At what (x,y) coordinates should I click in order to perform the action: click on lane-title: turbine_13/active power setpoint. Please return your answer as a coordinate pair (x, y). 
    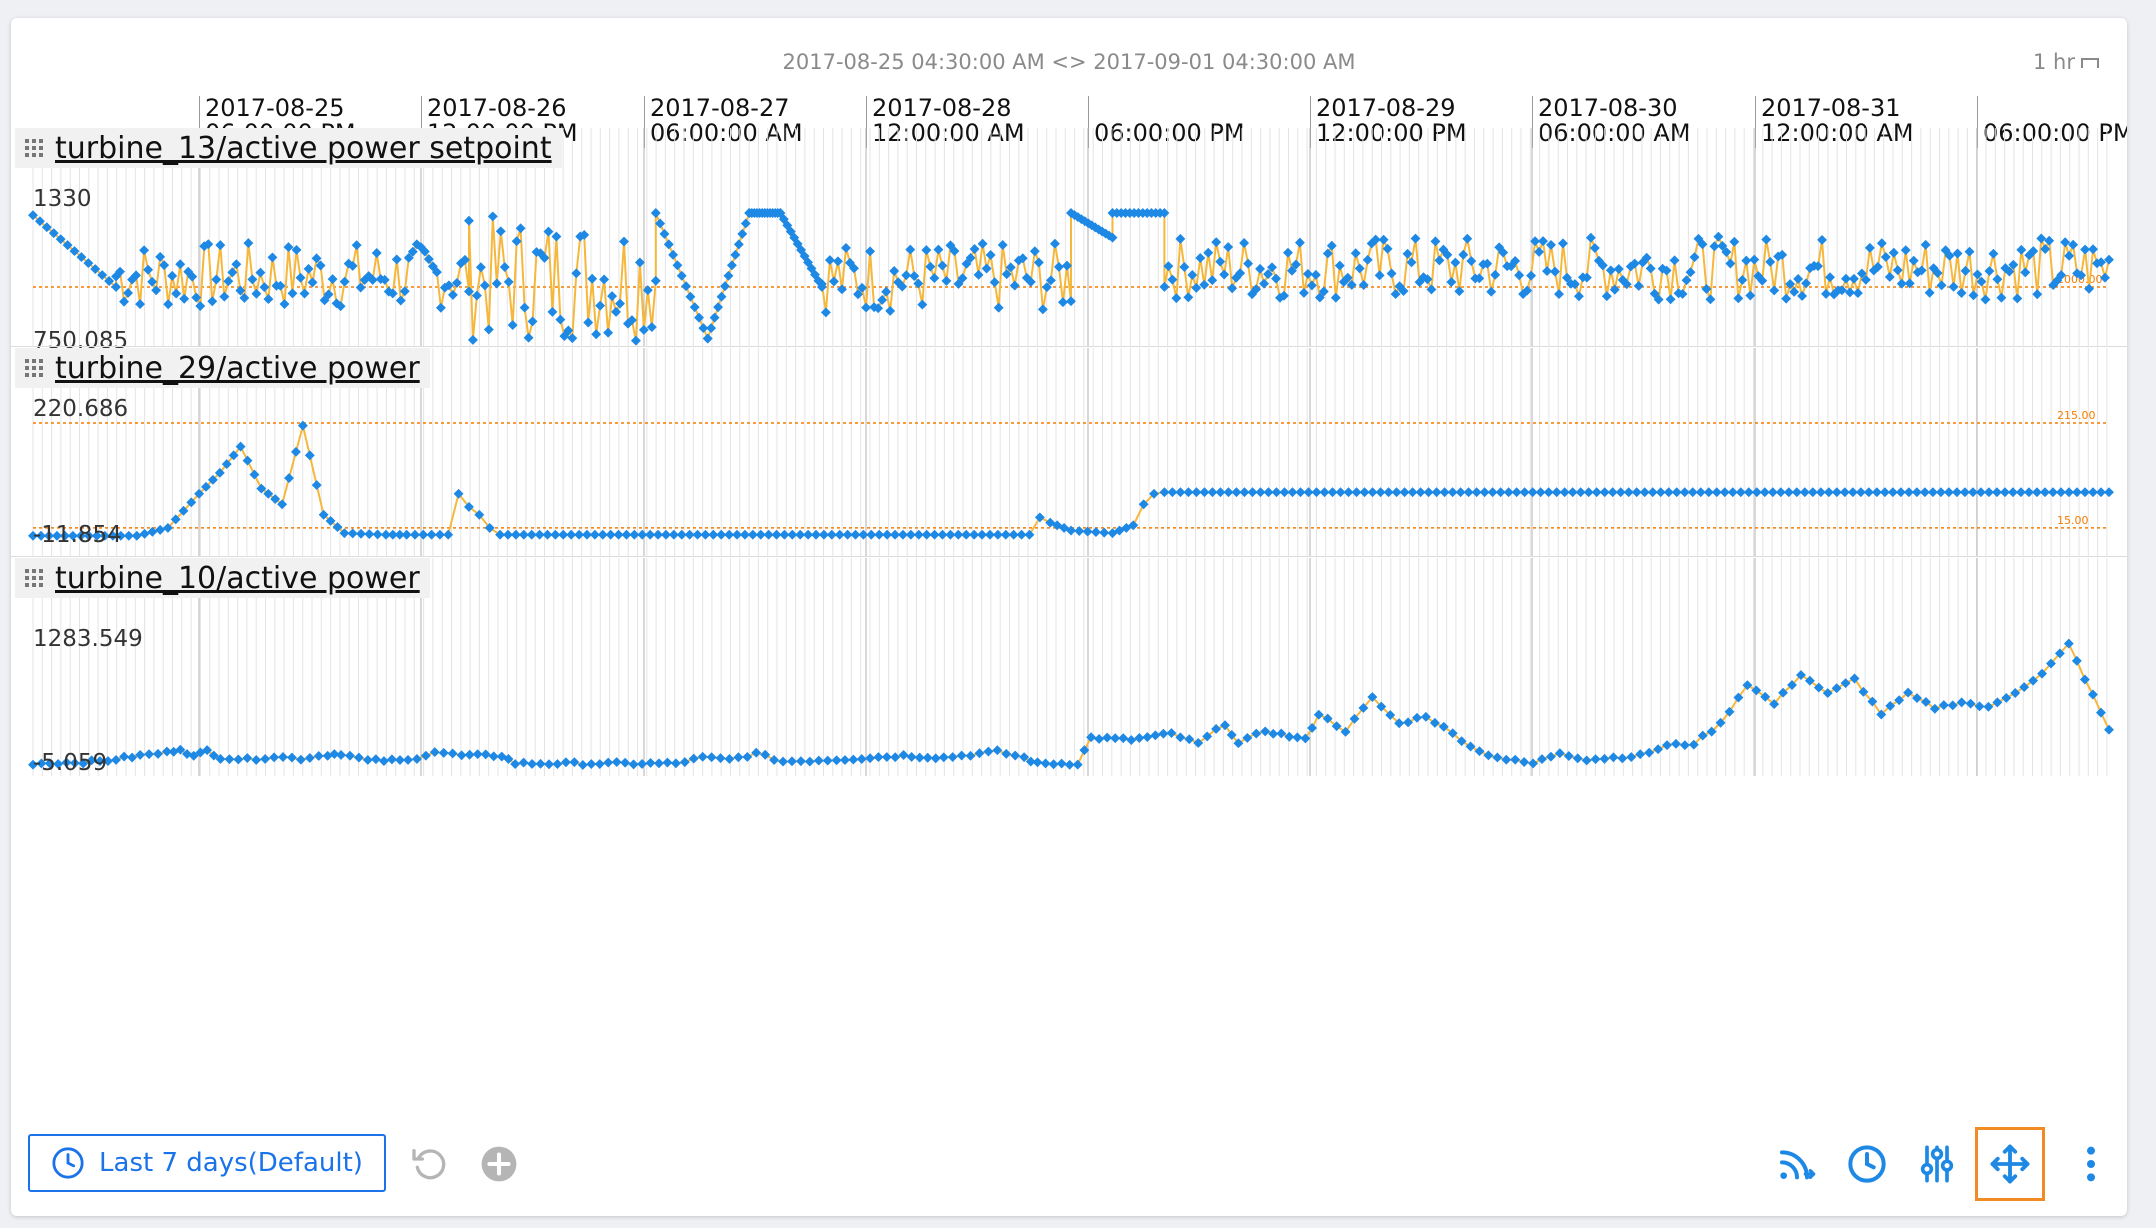
    Looking at the image, I should click on (303, 148).